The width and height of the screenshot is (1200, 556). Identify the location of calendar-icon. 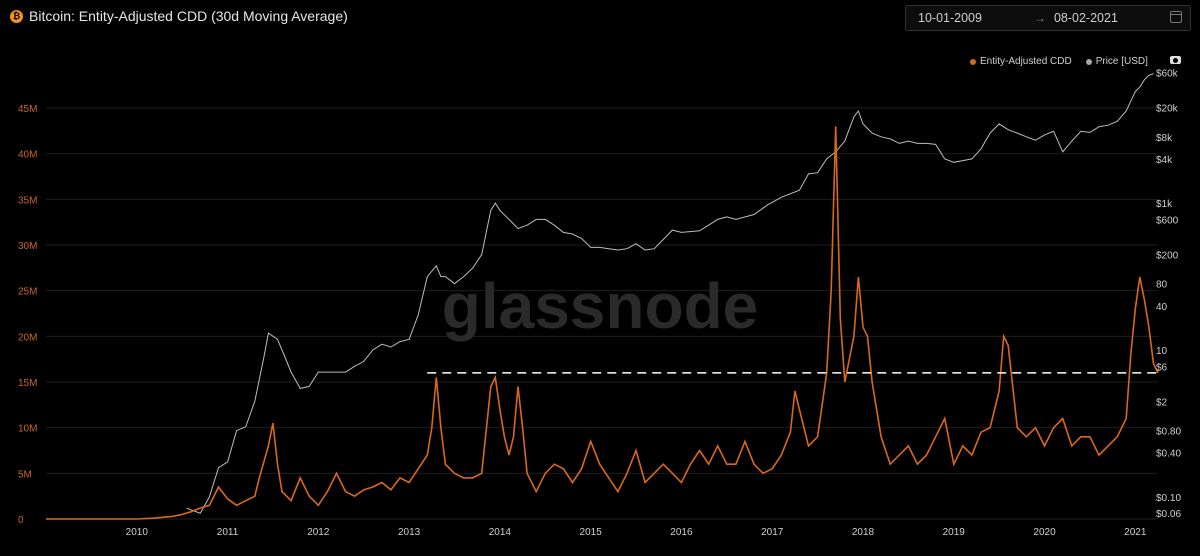
(1176, 17).